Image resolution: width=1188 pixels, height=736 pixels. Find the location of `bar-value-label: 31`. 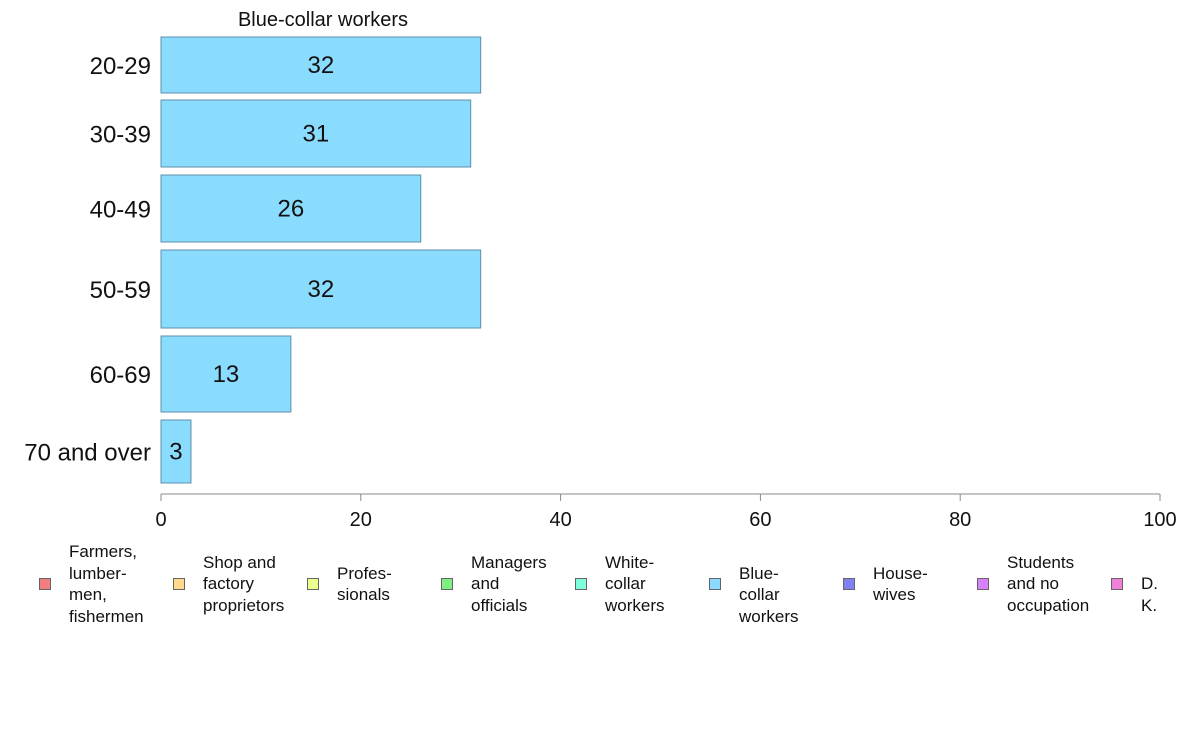

bar-value-label: 31 is located at coordinates (315, 134).